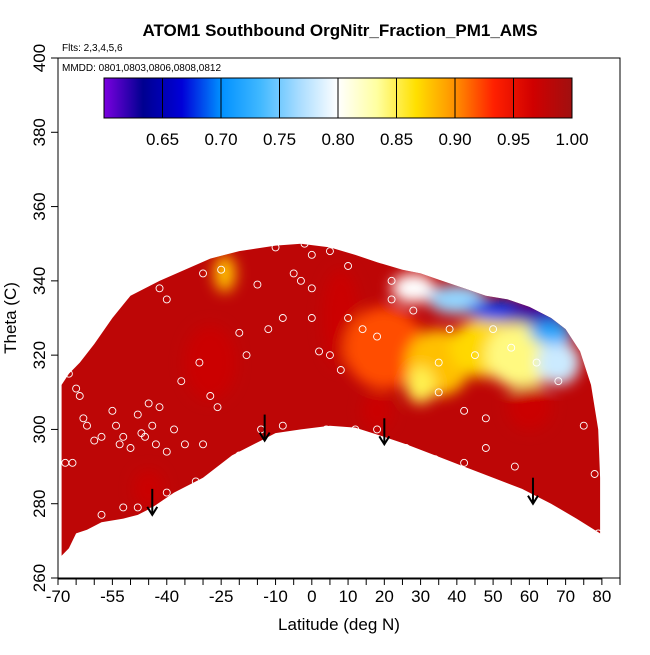  What do you see at coordinates (339, 624) in the screenshot?
I see `x-axis-label: Latitude (deg N)` at bounding box center [339, 624].